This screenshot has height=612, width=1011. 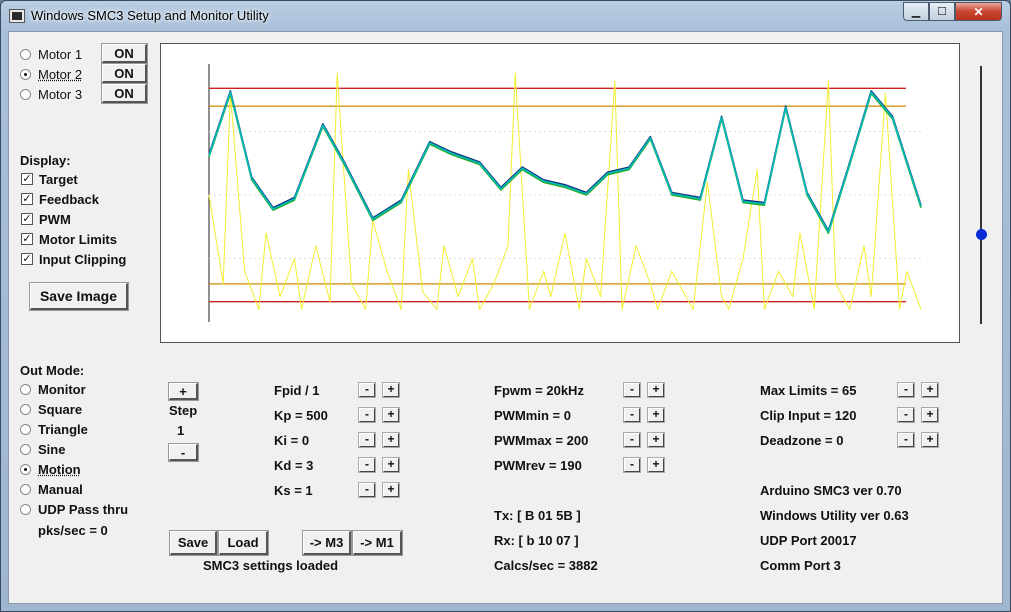 What do you see at coordinates (906, 415) in the screenshot?
I see `clip-input-minus: -` at bounding box center [906, 415].